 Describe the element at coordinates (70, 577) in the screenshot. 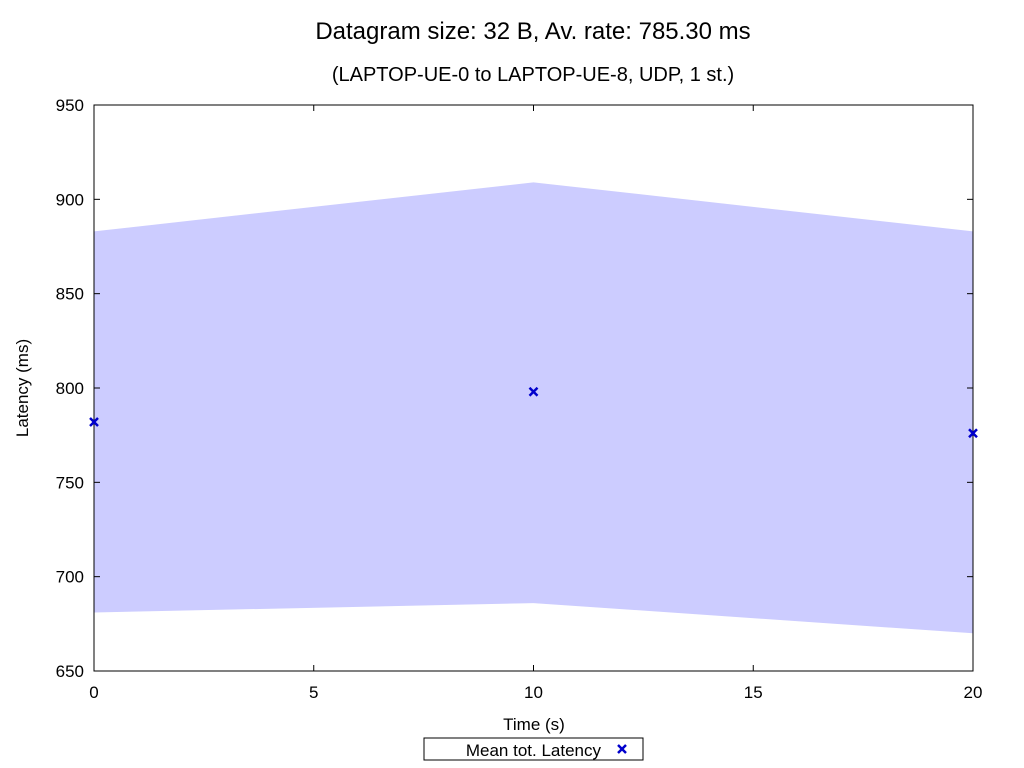

I see `y-tick-label: 700` at that location.